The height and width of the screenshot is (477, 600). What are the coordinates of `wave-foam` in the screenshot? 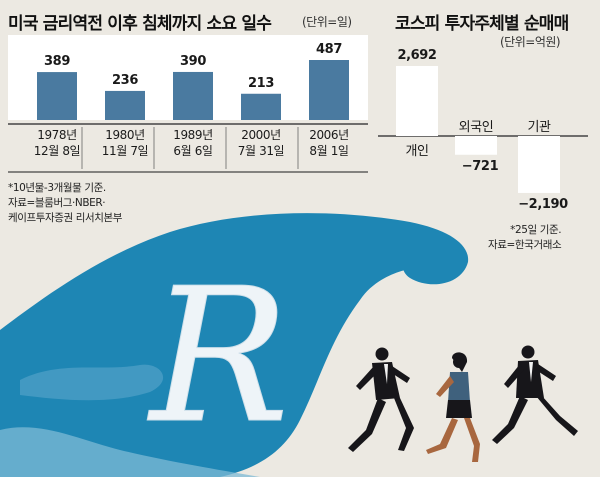 It's located at (92, 382).